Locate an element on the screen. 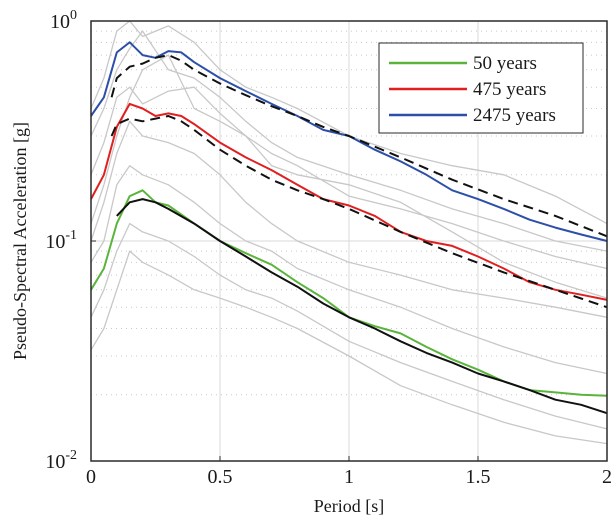  legend-label: 50 years is located at coordinates (505, 63).